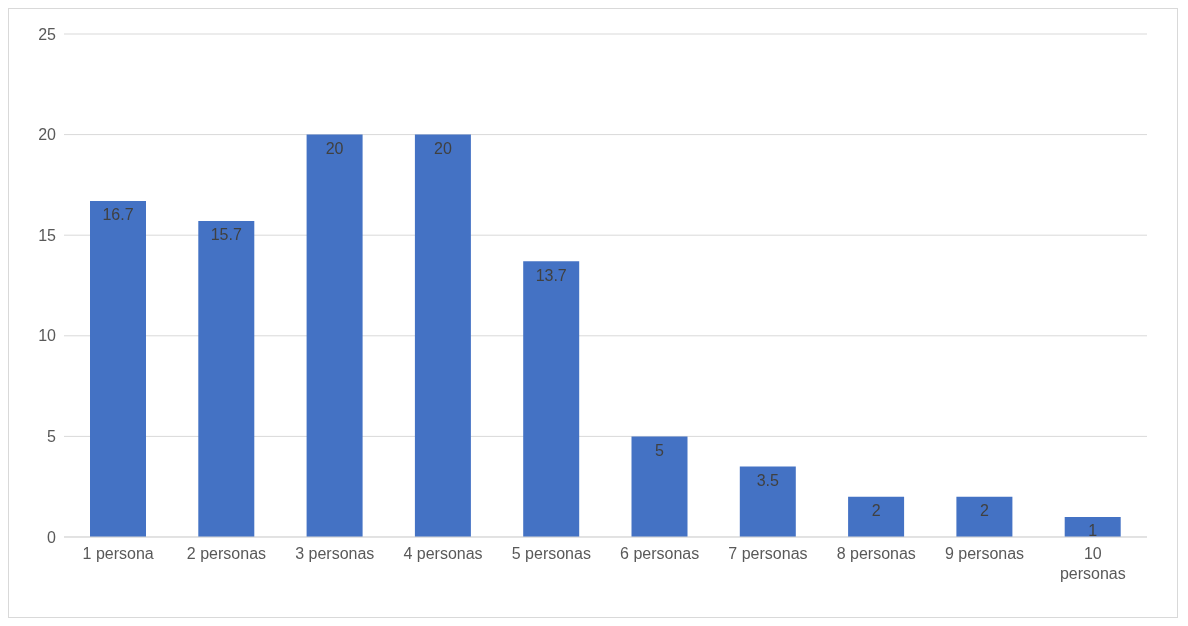 The height and width of the screenshot is (626, 1188). What do you see at coordinates (876, 553) in the screenshot?
I see `x-tick-label: 8 personas` at bounding box center [876, 553].